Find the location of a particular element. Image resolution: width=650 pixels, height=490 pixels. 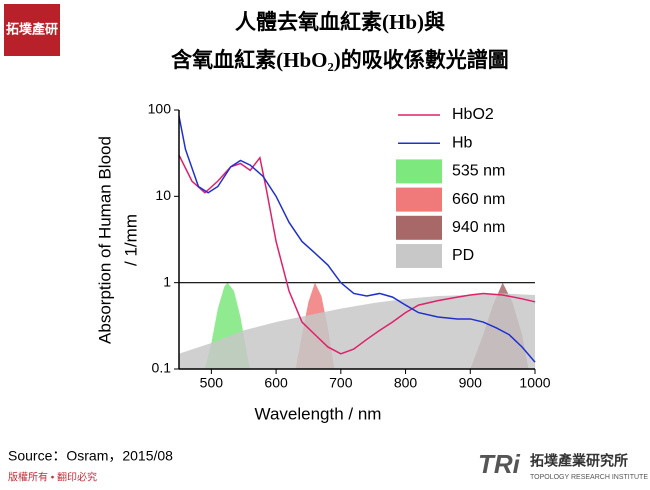

logo: 拓墣產研 is located at coordinates (32, 28).